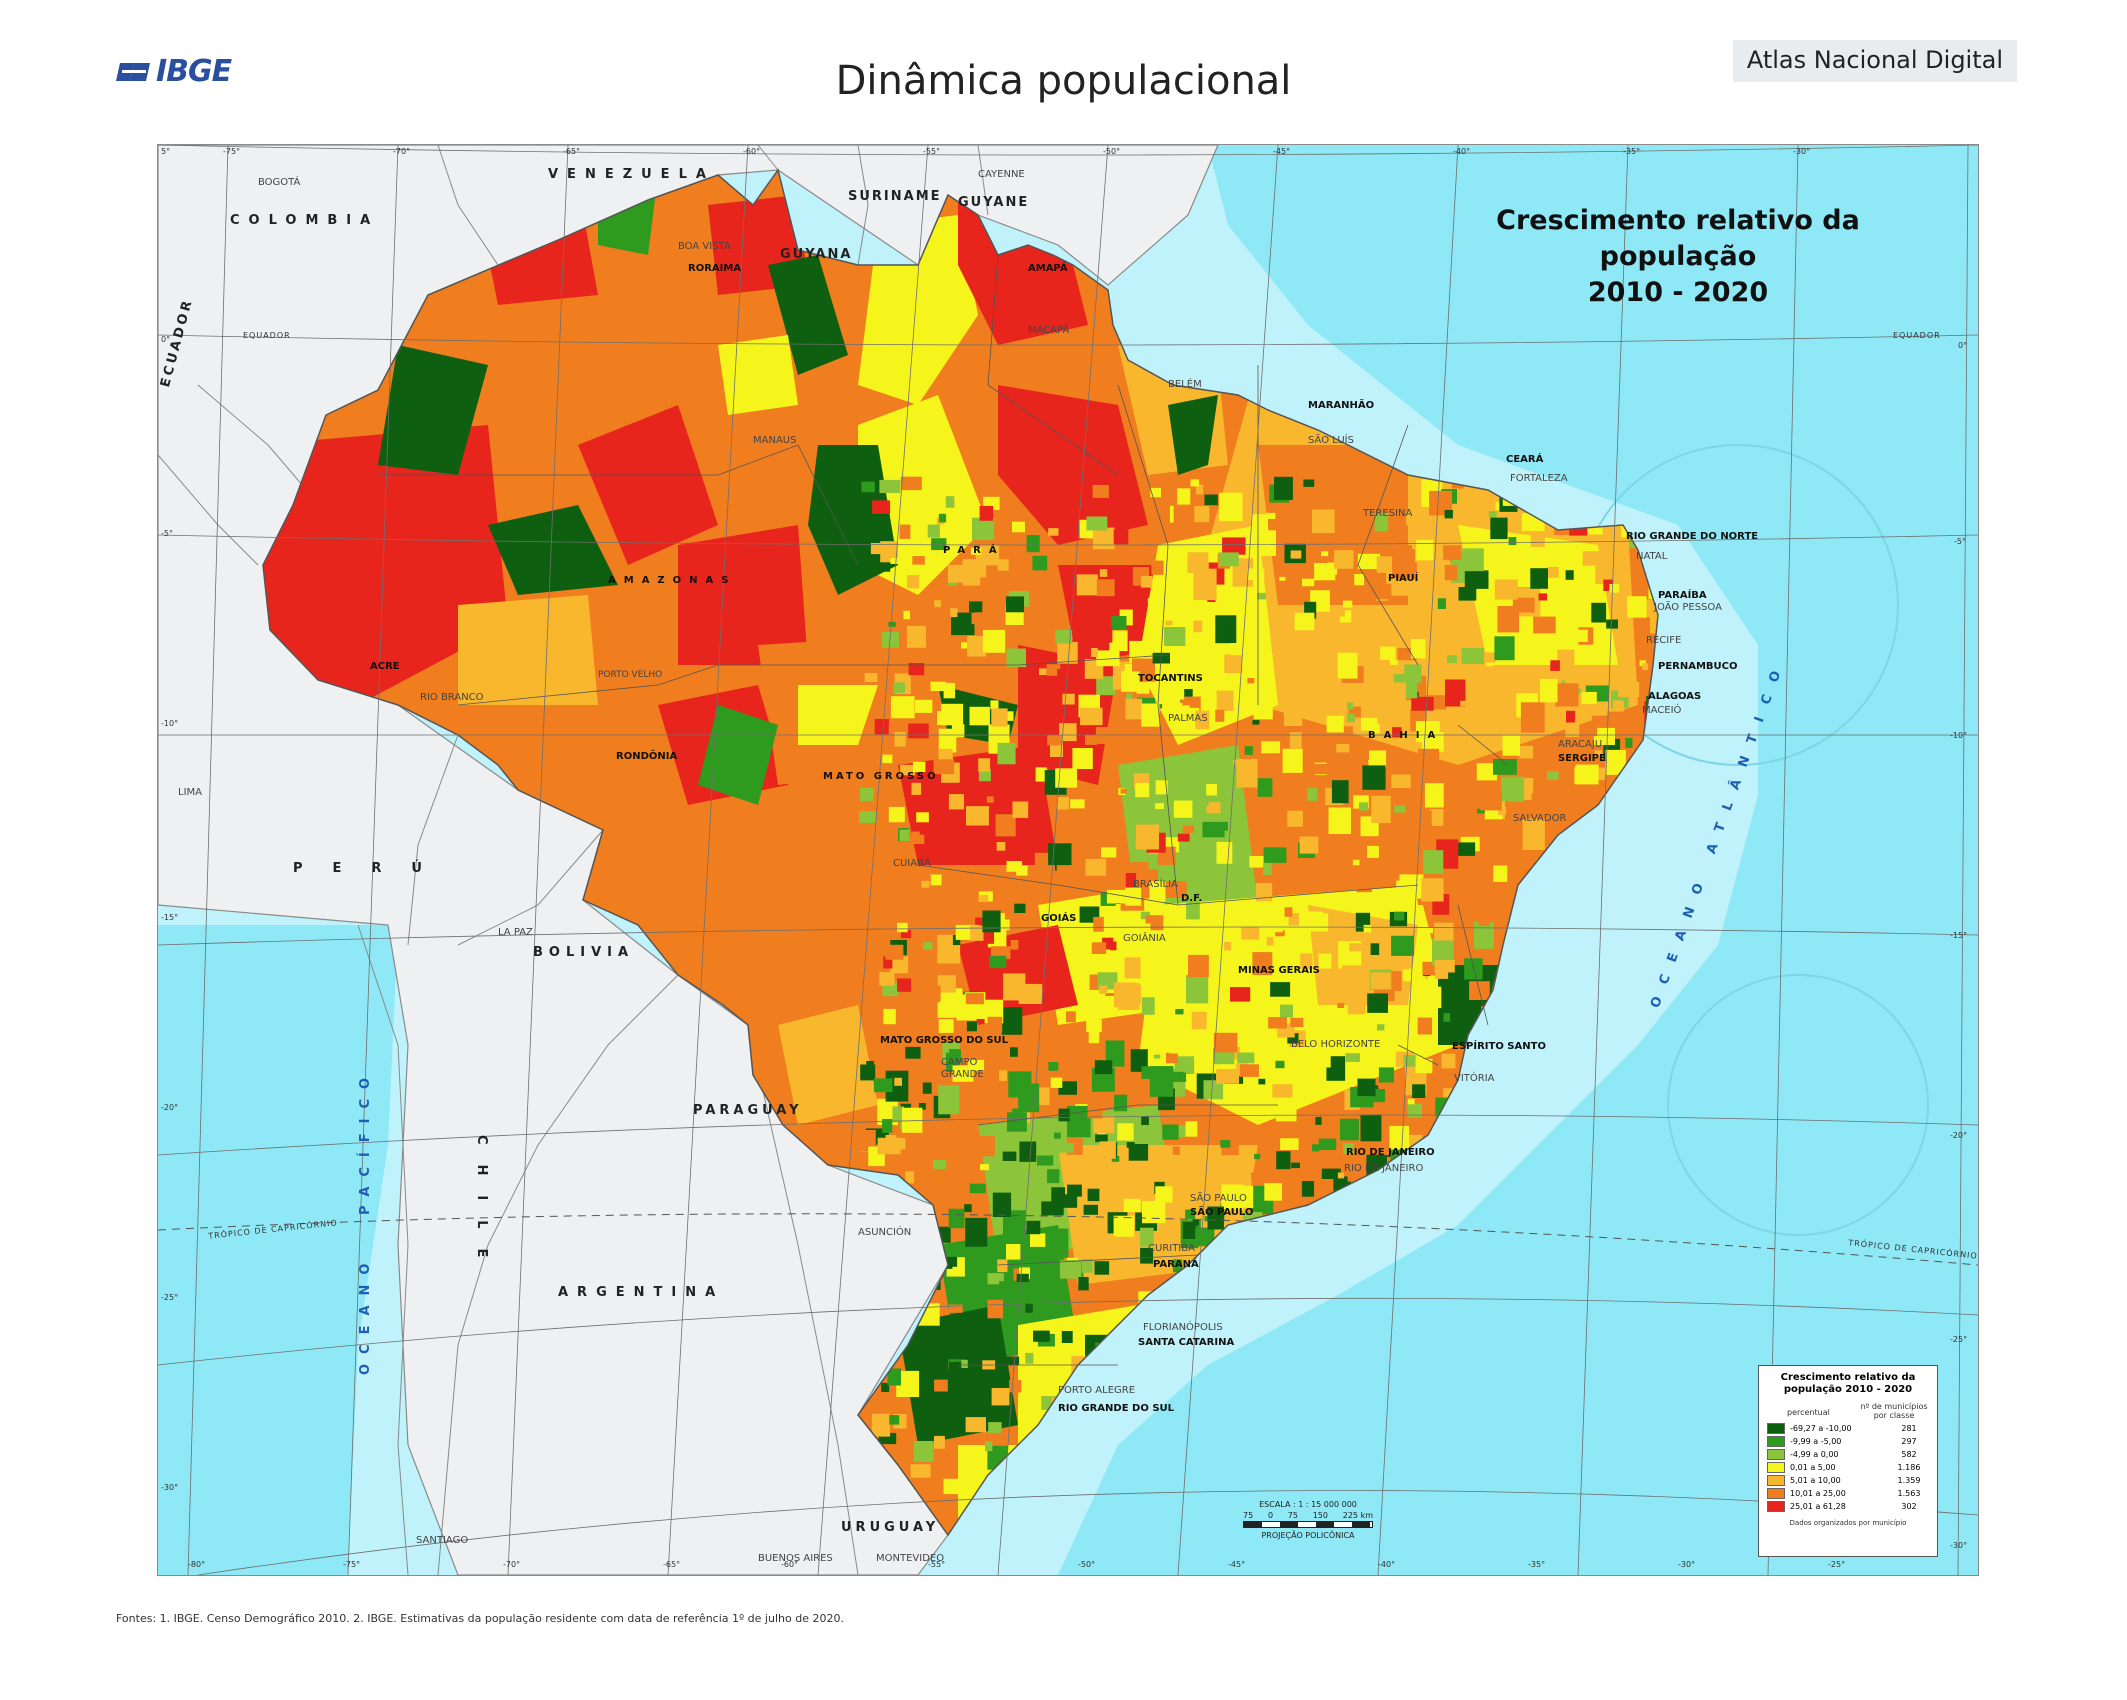 Image resolution: width=2127 pixels, height=1700 pixels. Describe the element at coordinates (170, 1487) in the screenshot. I see `lat-left: -30°` at that location.